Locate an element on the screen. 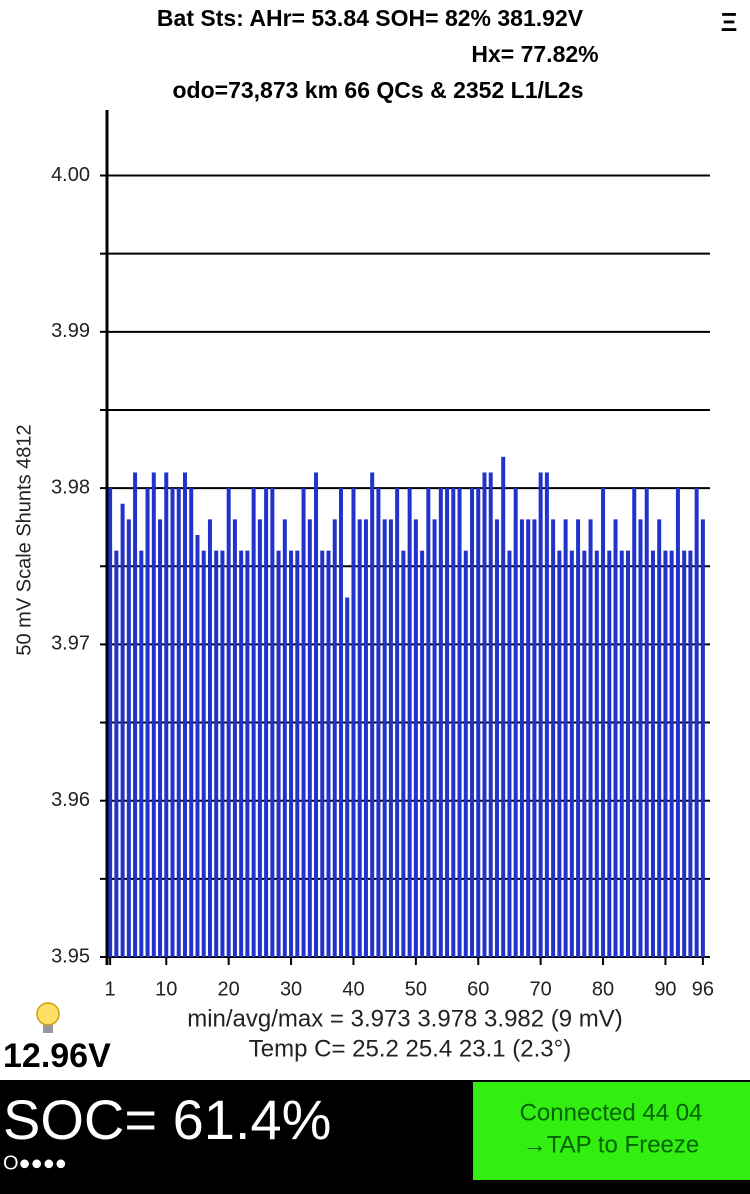 This screenshot has width=750, height=1194. aux-voltage: 12.96V is located at coordinates (57, 1056).